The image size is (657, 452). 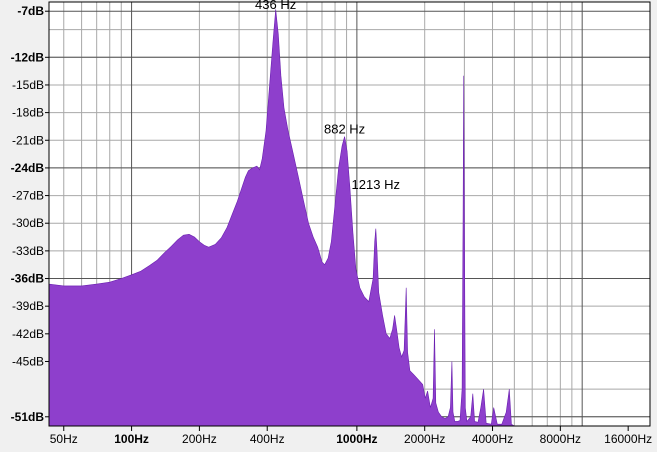 What do you see at coordinates (356, 439) in the screenshot?
I see `x-tick-label: 1000Hz` at bounding box center [356, 439].